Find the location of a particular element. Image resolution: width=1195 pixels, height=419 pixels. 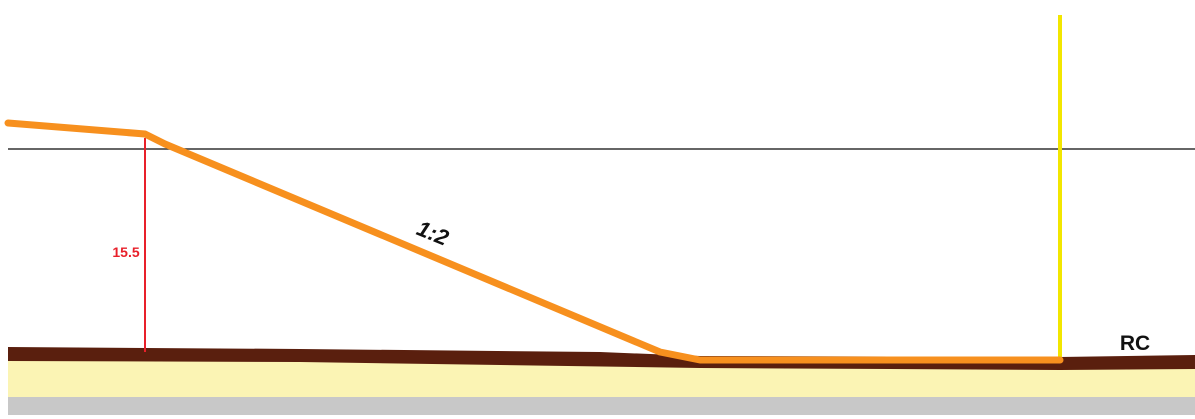

subgrade-layer is located at coordinates (601, 378).